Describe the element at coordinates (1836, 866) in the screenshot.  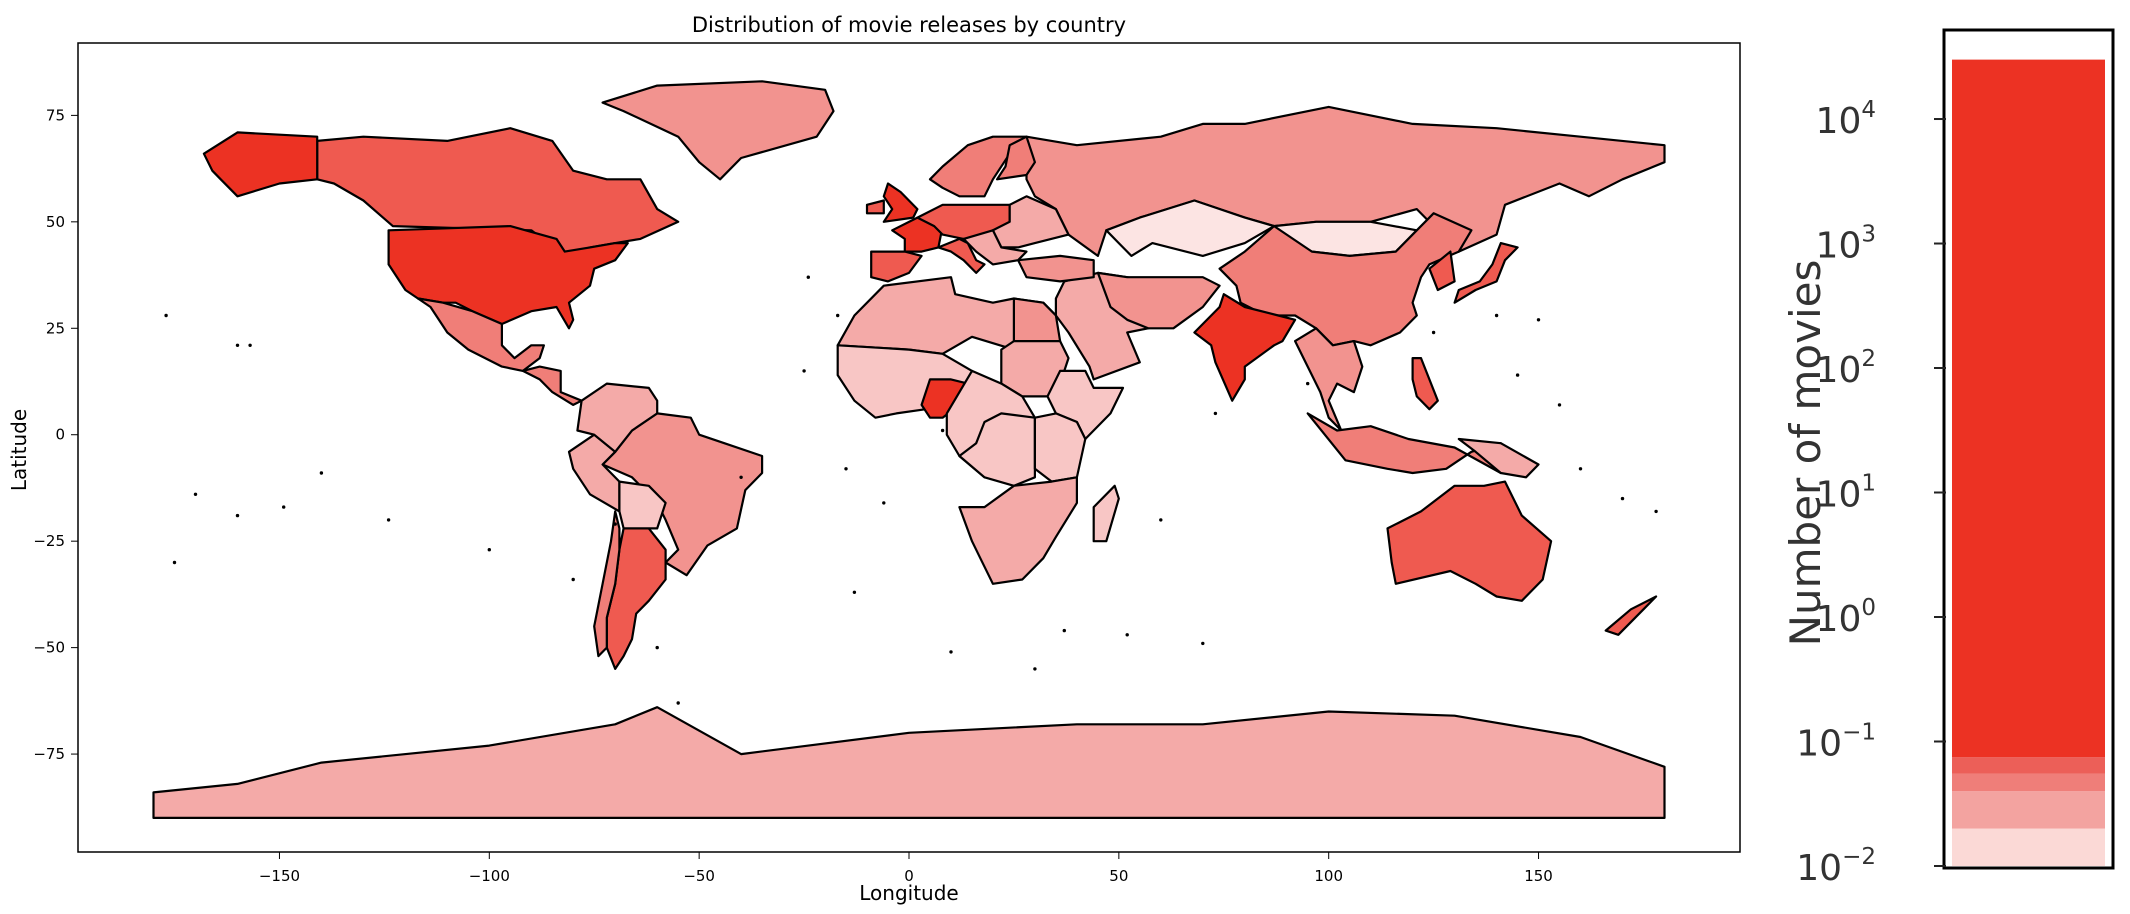
I see `colorbar-tick-label: 10⁻²` at that location.